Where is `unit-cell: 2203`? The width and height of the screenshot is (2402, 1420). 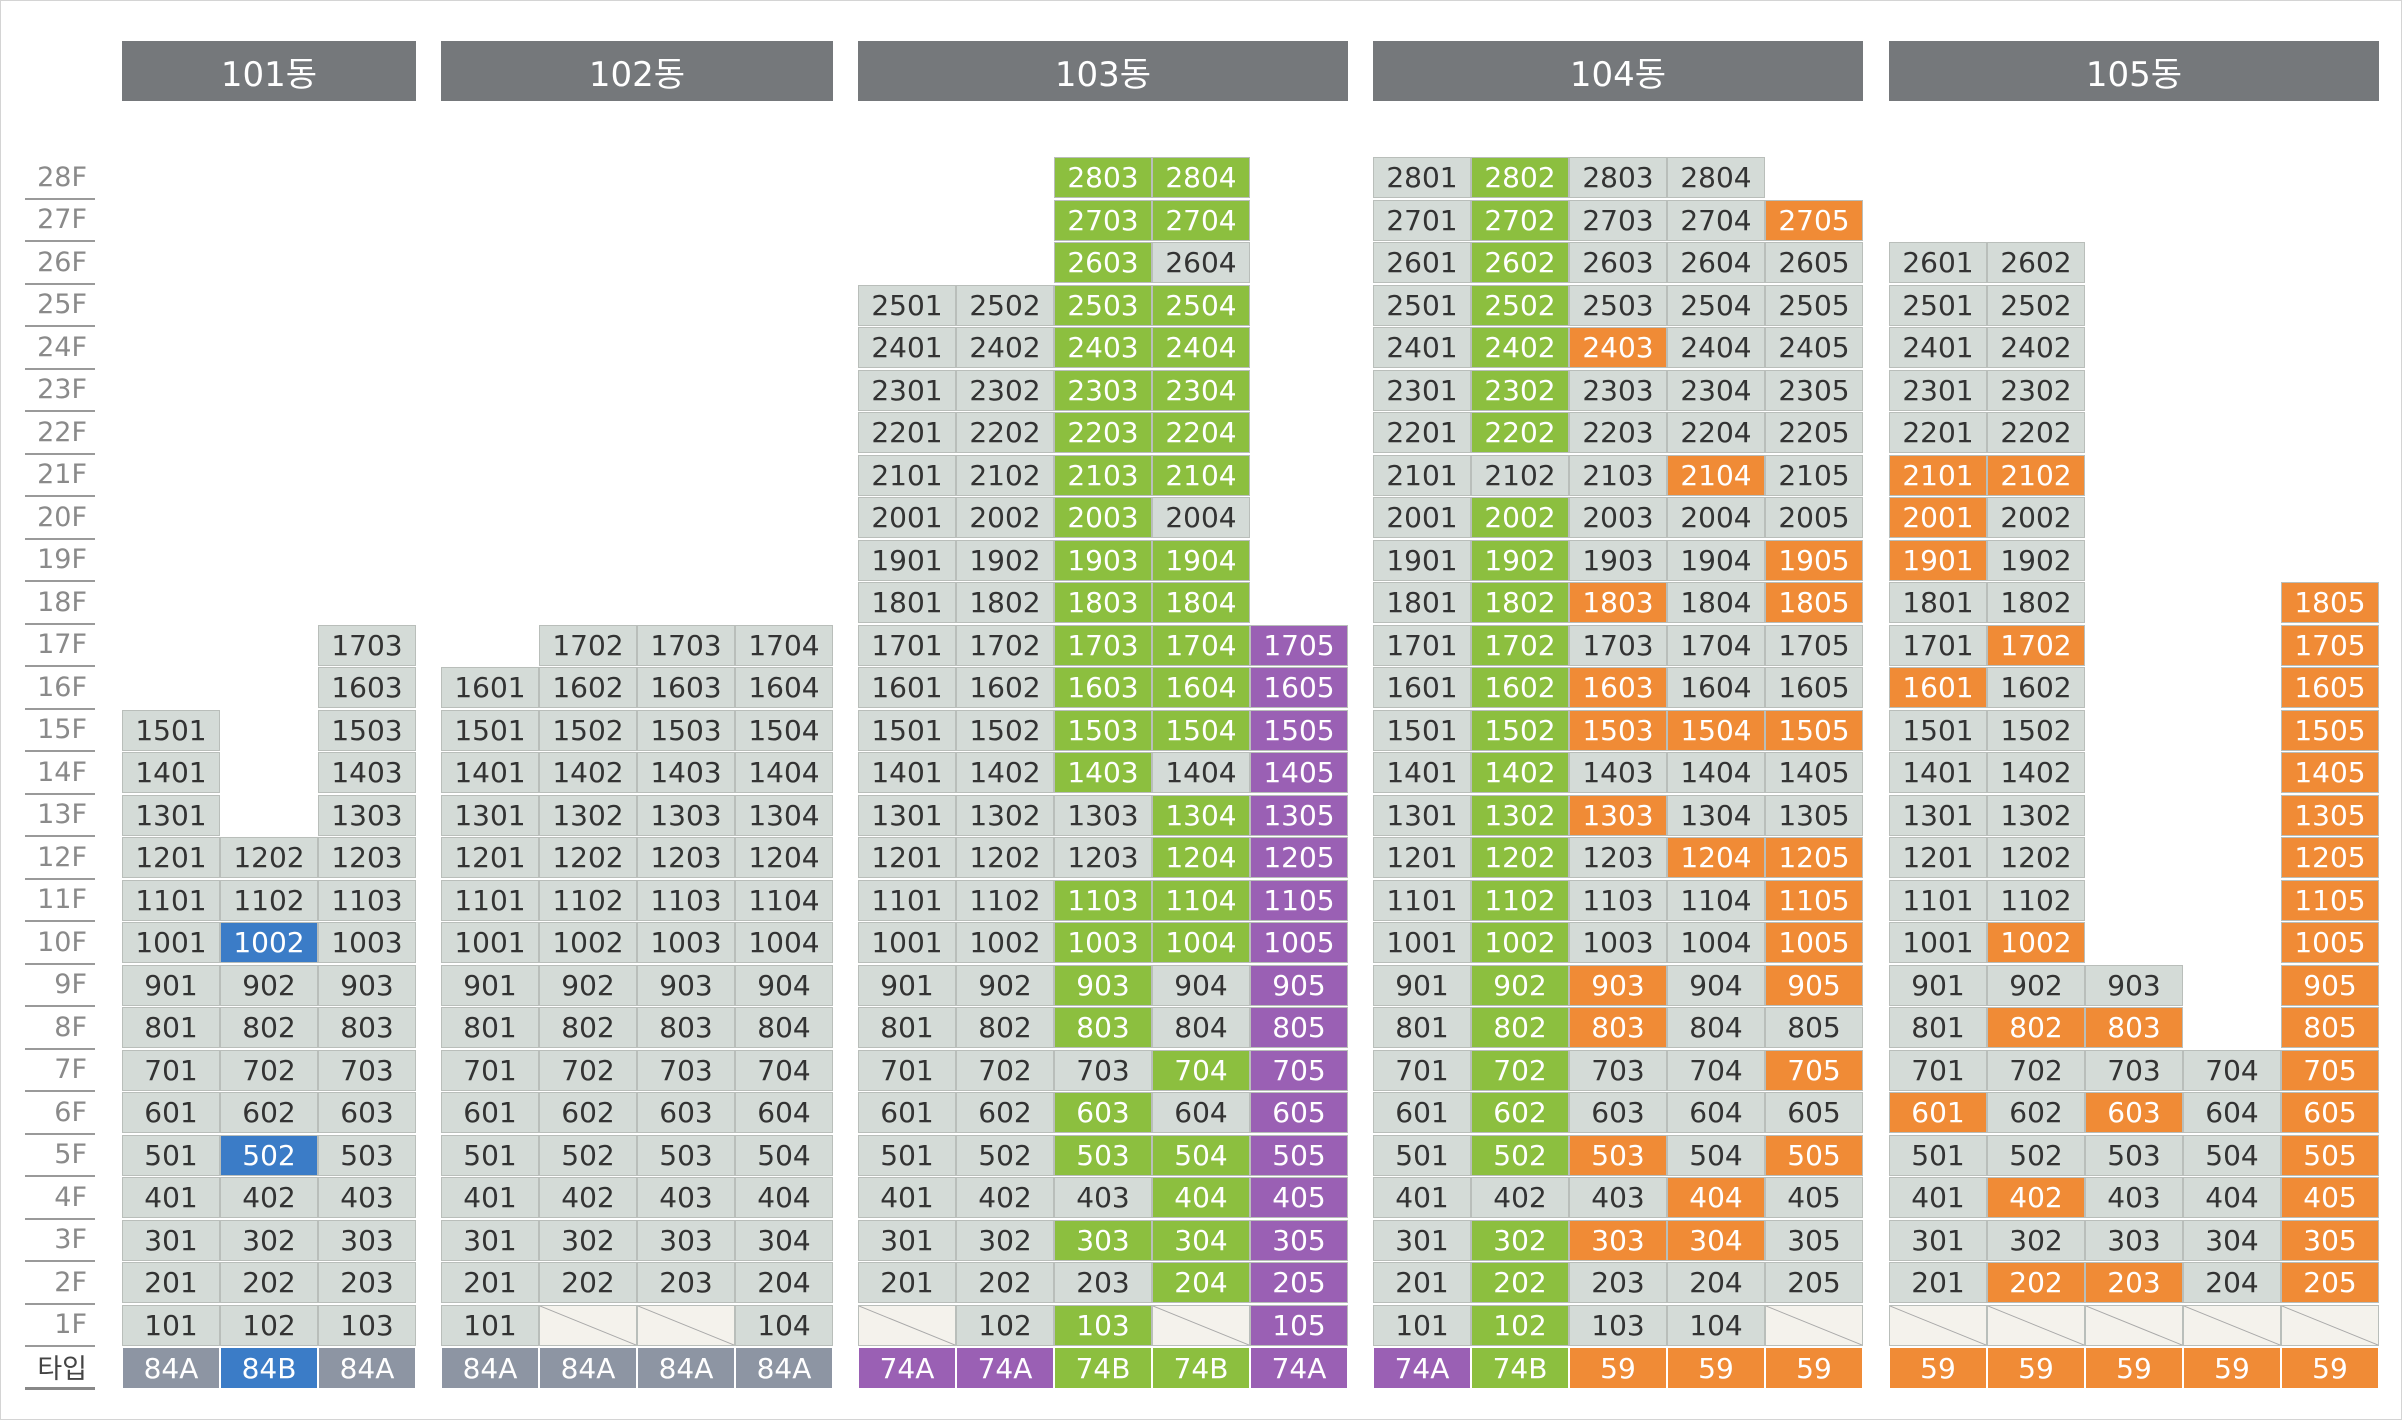 unit-cell: 2203 is located at coordinates (1618, 432).